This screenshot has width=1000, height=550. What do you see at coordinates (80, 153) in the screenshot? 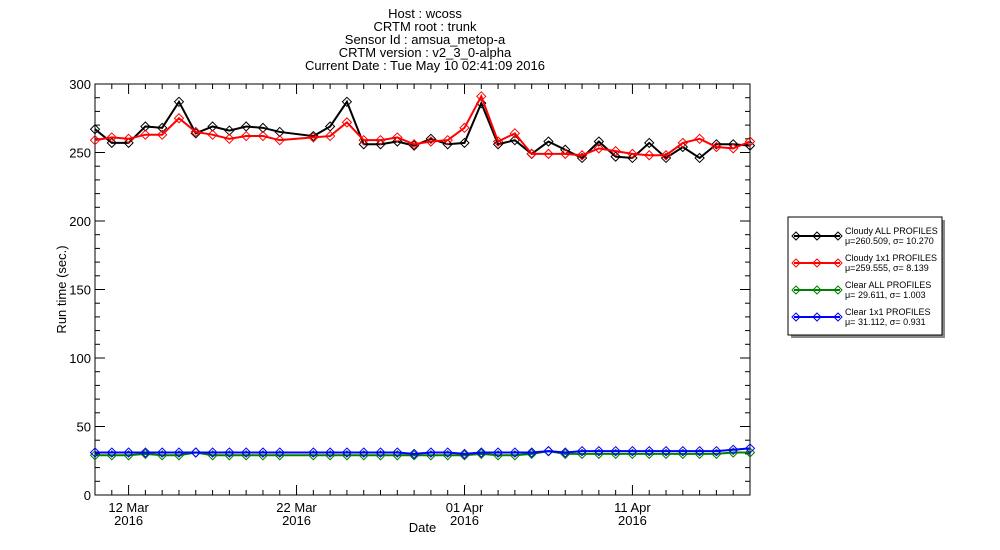
I see `y-tick-label: 250` at bounding box center [80, 153].